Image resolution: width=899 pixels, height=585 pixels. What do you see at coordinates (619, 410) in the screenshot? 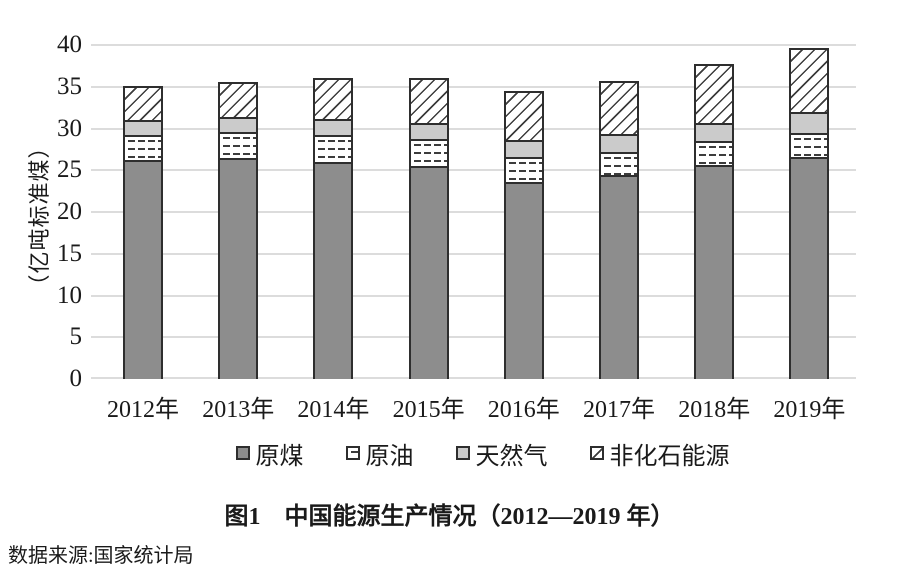
I see `x-tick-label-2017年: 2017年` at bounding box center [619, 410].